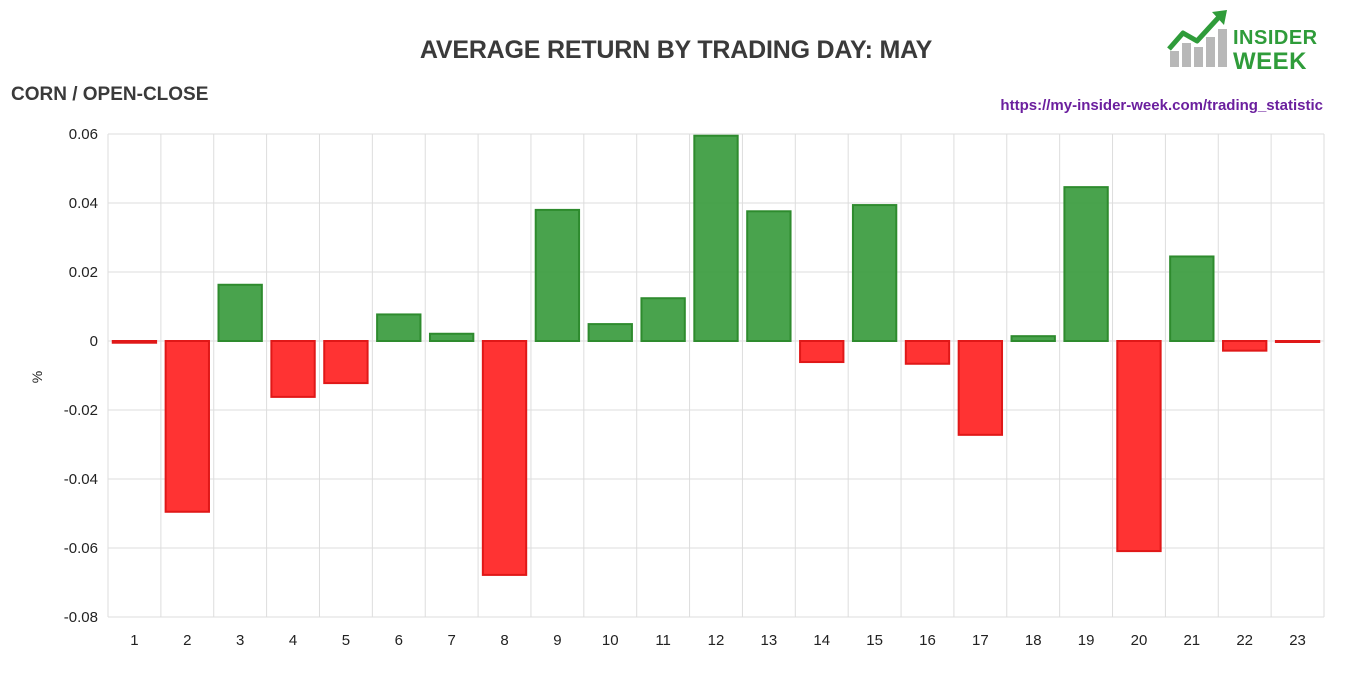 This screenshot has width=1347, height=675. What do you see at coordinates (187, 640) in the screenshot?
I see `x-tick-label: 2` at bounding box center [187, 640].